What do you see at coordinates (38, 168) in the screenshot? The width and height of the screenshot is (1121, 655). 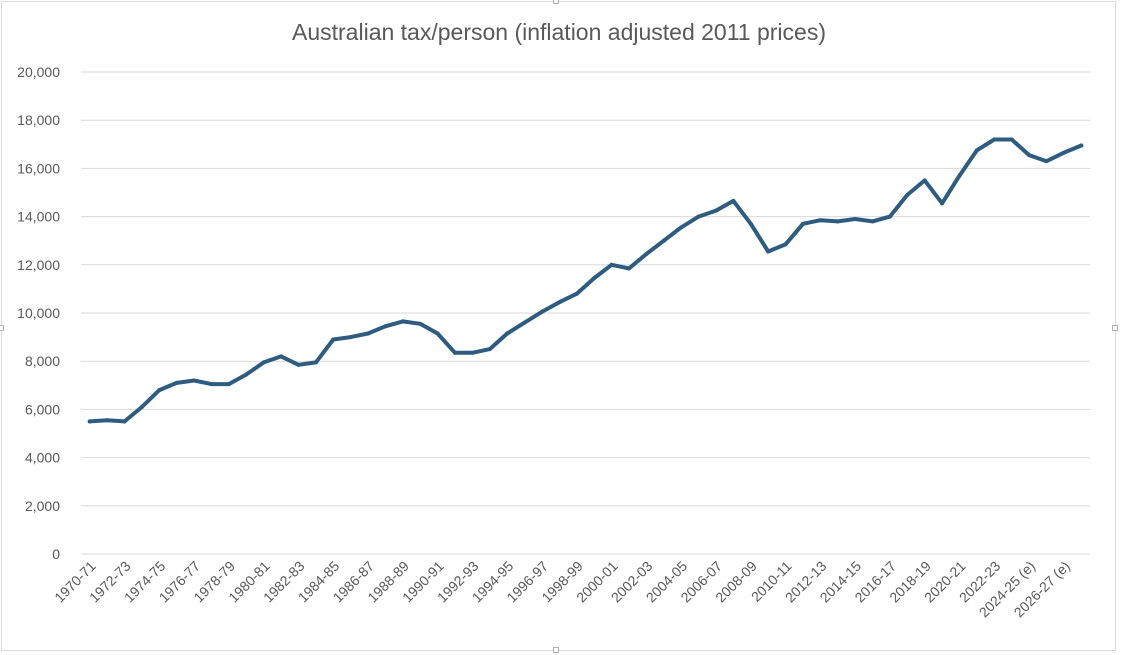 I see `y-tick-label: 16,000` at bounding box center [38, 168].